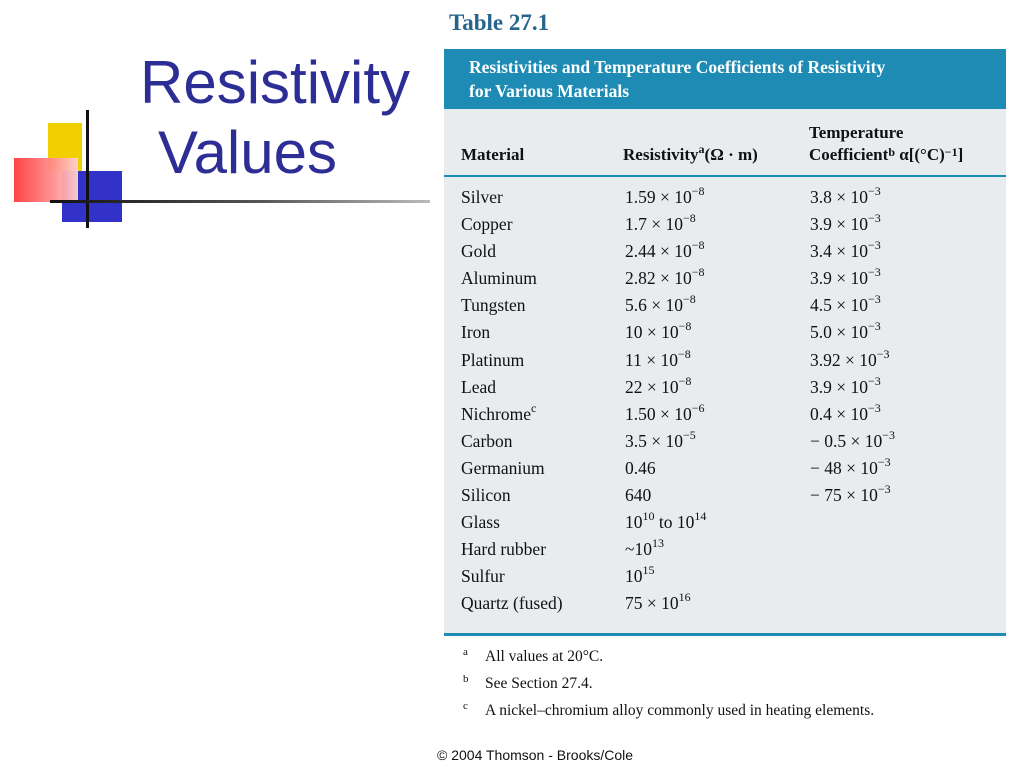 The height and width of the screenshot is (768, 1024). What do you see at coordinates (549, 91) in the screenshot?
I see `table-heading-line2: for Various Materials` at bounding box center [549, 91].